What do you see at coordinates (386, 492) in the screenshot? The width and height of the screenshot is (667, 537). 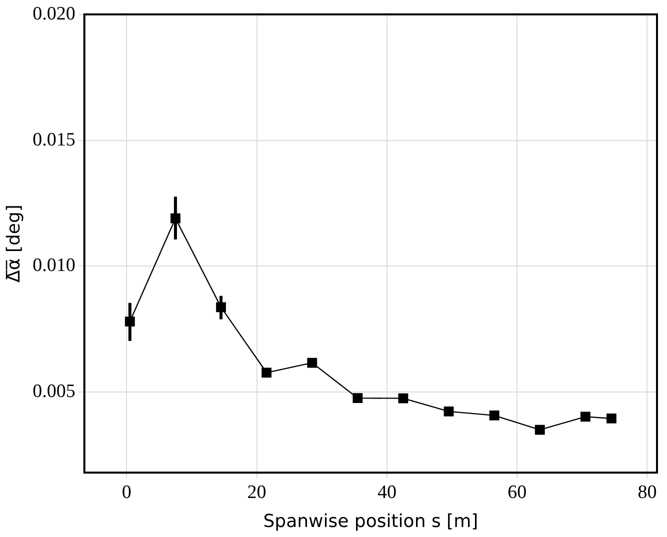 I see `x-tick-label: 40` at bounding box center [386, 492].